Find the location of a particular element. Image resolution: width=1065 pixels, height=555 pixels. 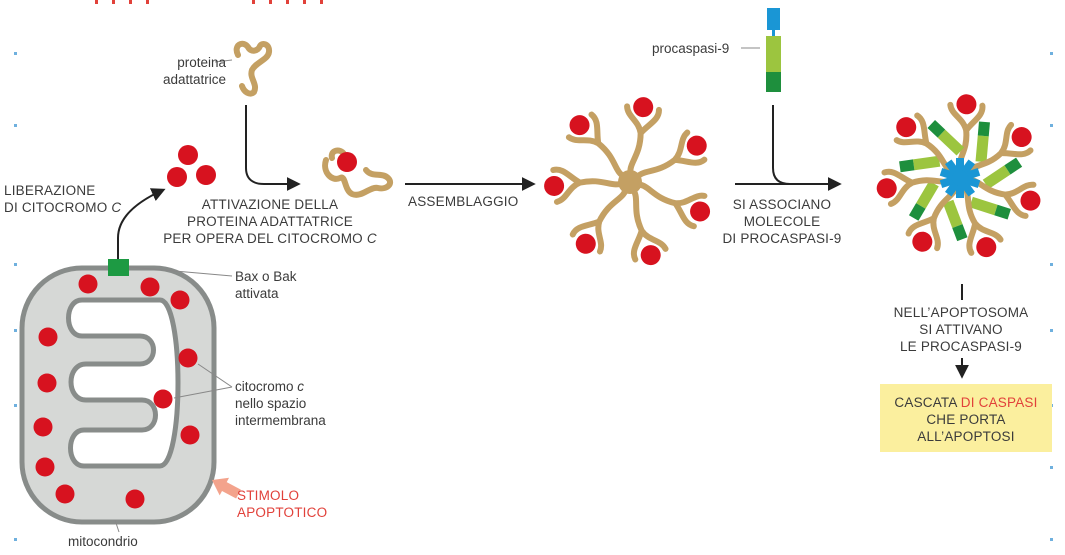

adapter-protein-label: proteina adattatrice is located at coordinates (194, 71).